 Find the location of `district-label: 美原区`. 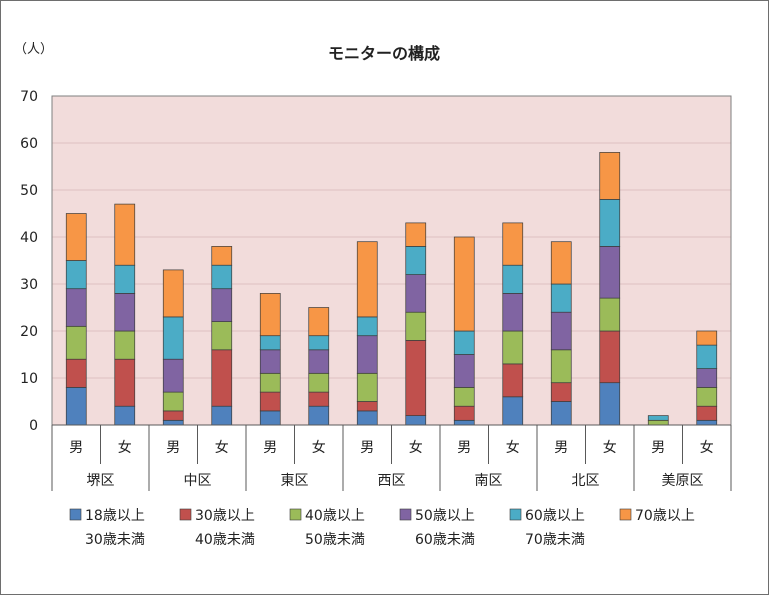

district-label: 美原区 is located at coordinates (683, 481).